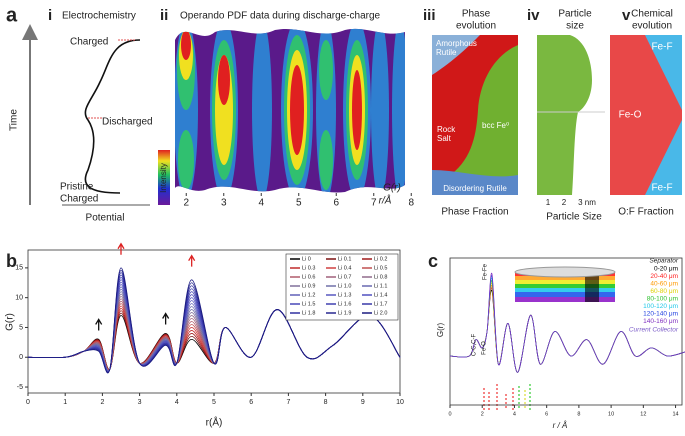 The image size is (685, 436). What do you see at coordinates (380, 304) in the screenshot?
I see `legend-label: Li 1.7` at bounding box center [380, 304].